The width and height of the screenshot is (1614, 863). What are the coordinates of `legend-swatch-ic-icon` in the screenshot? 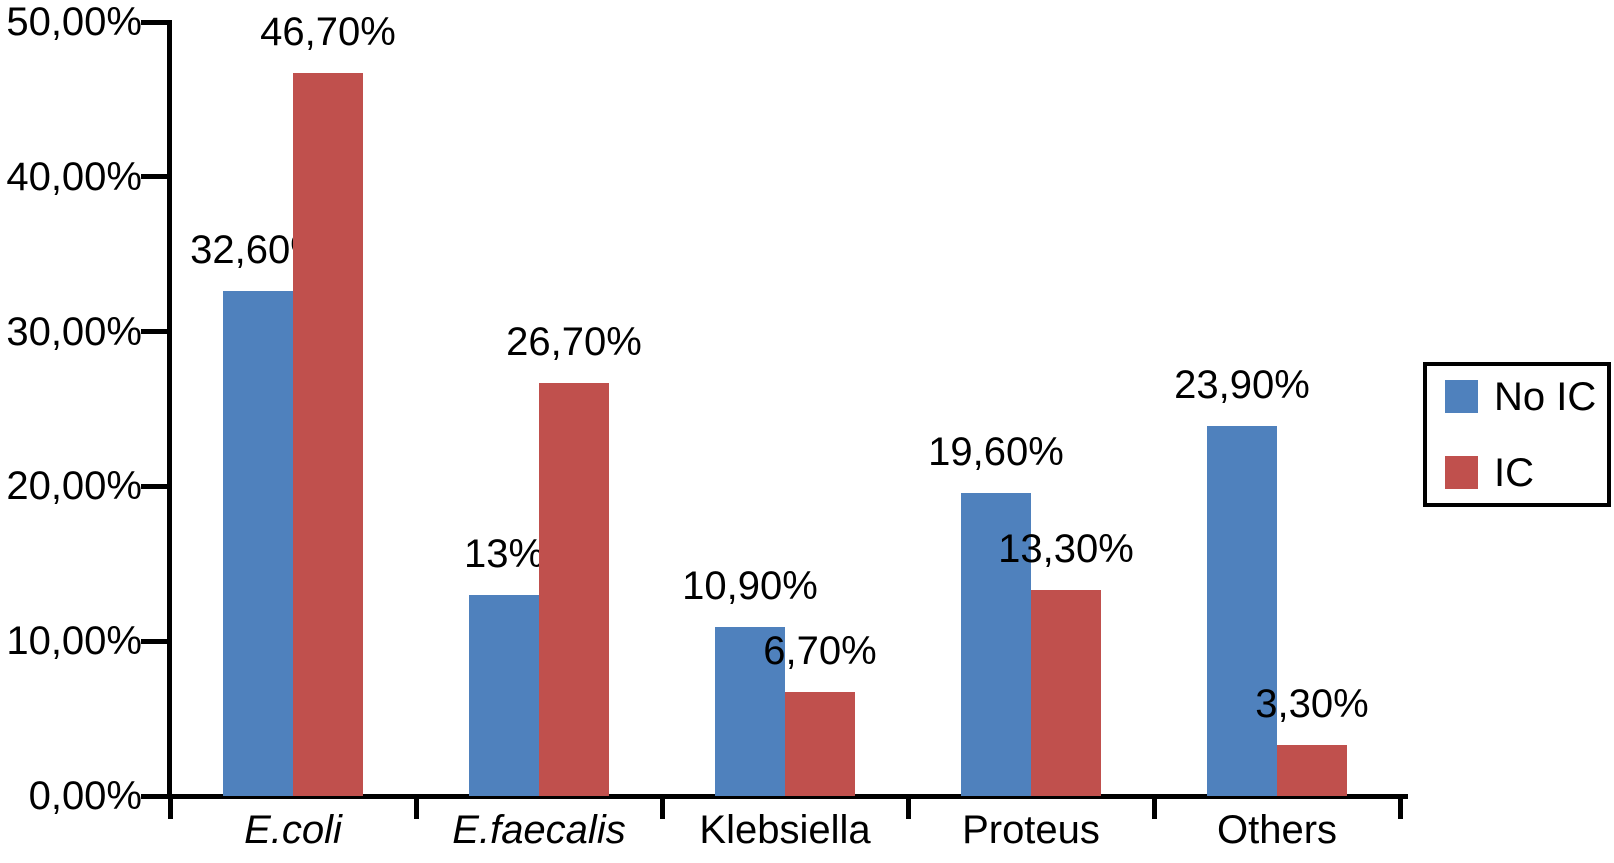 It's located at (1461, 472).